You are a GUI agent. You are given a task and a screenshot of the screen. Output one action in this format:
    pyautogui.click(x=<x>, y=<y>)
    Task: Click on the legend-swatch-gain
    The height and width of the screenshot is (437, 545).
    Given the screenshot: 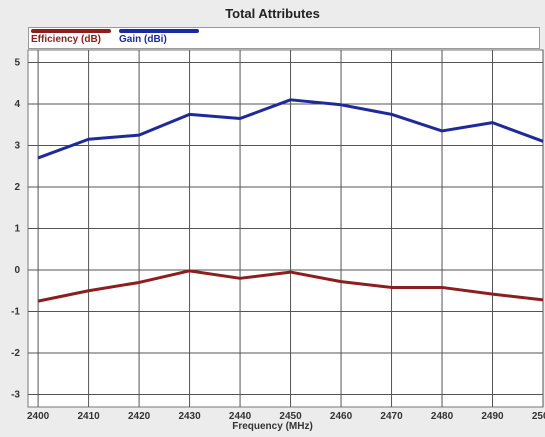 What is the action you would take?
    pyautogui.click(x=159, y=31)
    